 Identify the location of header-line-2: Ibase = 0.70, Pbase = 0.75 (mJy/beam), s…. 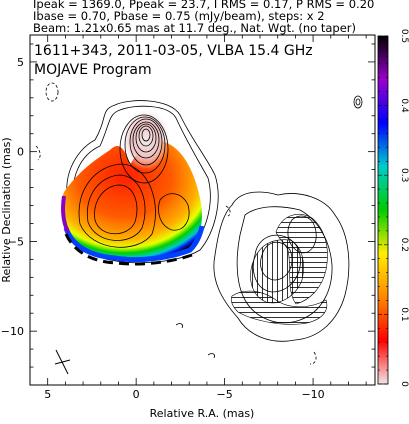
(179, 16).